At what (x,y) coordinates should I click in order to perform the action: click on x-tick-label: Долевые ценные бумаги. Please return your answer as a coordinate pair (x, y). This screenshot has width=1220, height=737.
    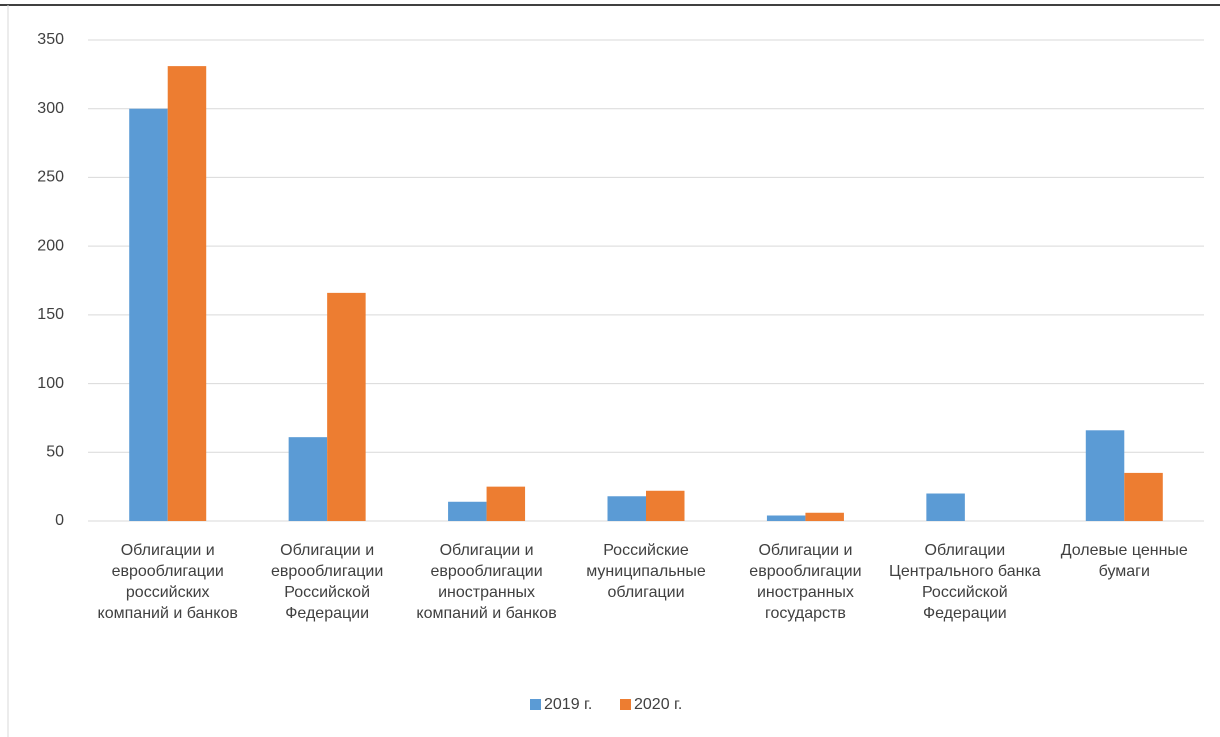
    Looking at the image, I should click on (1124, 561).